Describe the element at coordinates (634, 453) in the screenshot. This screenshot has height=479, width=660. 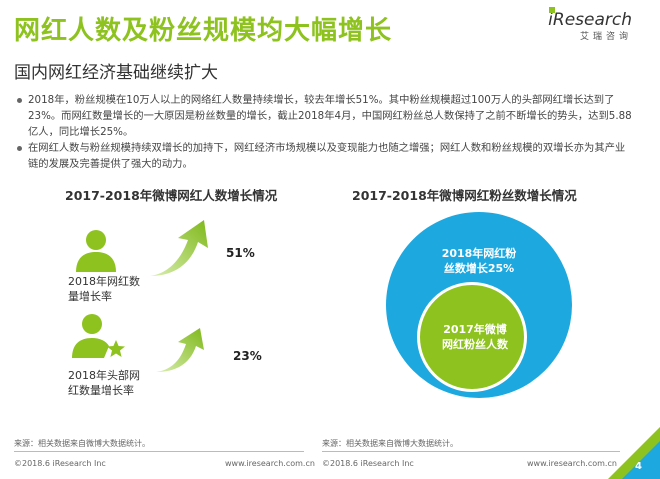
I see `corner-decoration` at that location.